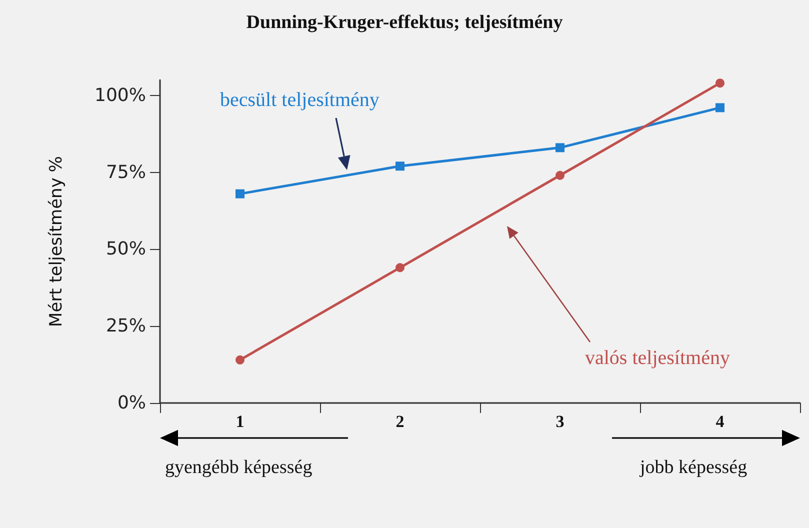  Describe the element at coordinates (693, 467) in the screenshot. I see `text: jobb képesség` at that location.